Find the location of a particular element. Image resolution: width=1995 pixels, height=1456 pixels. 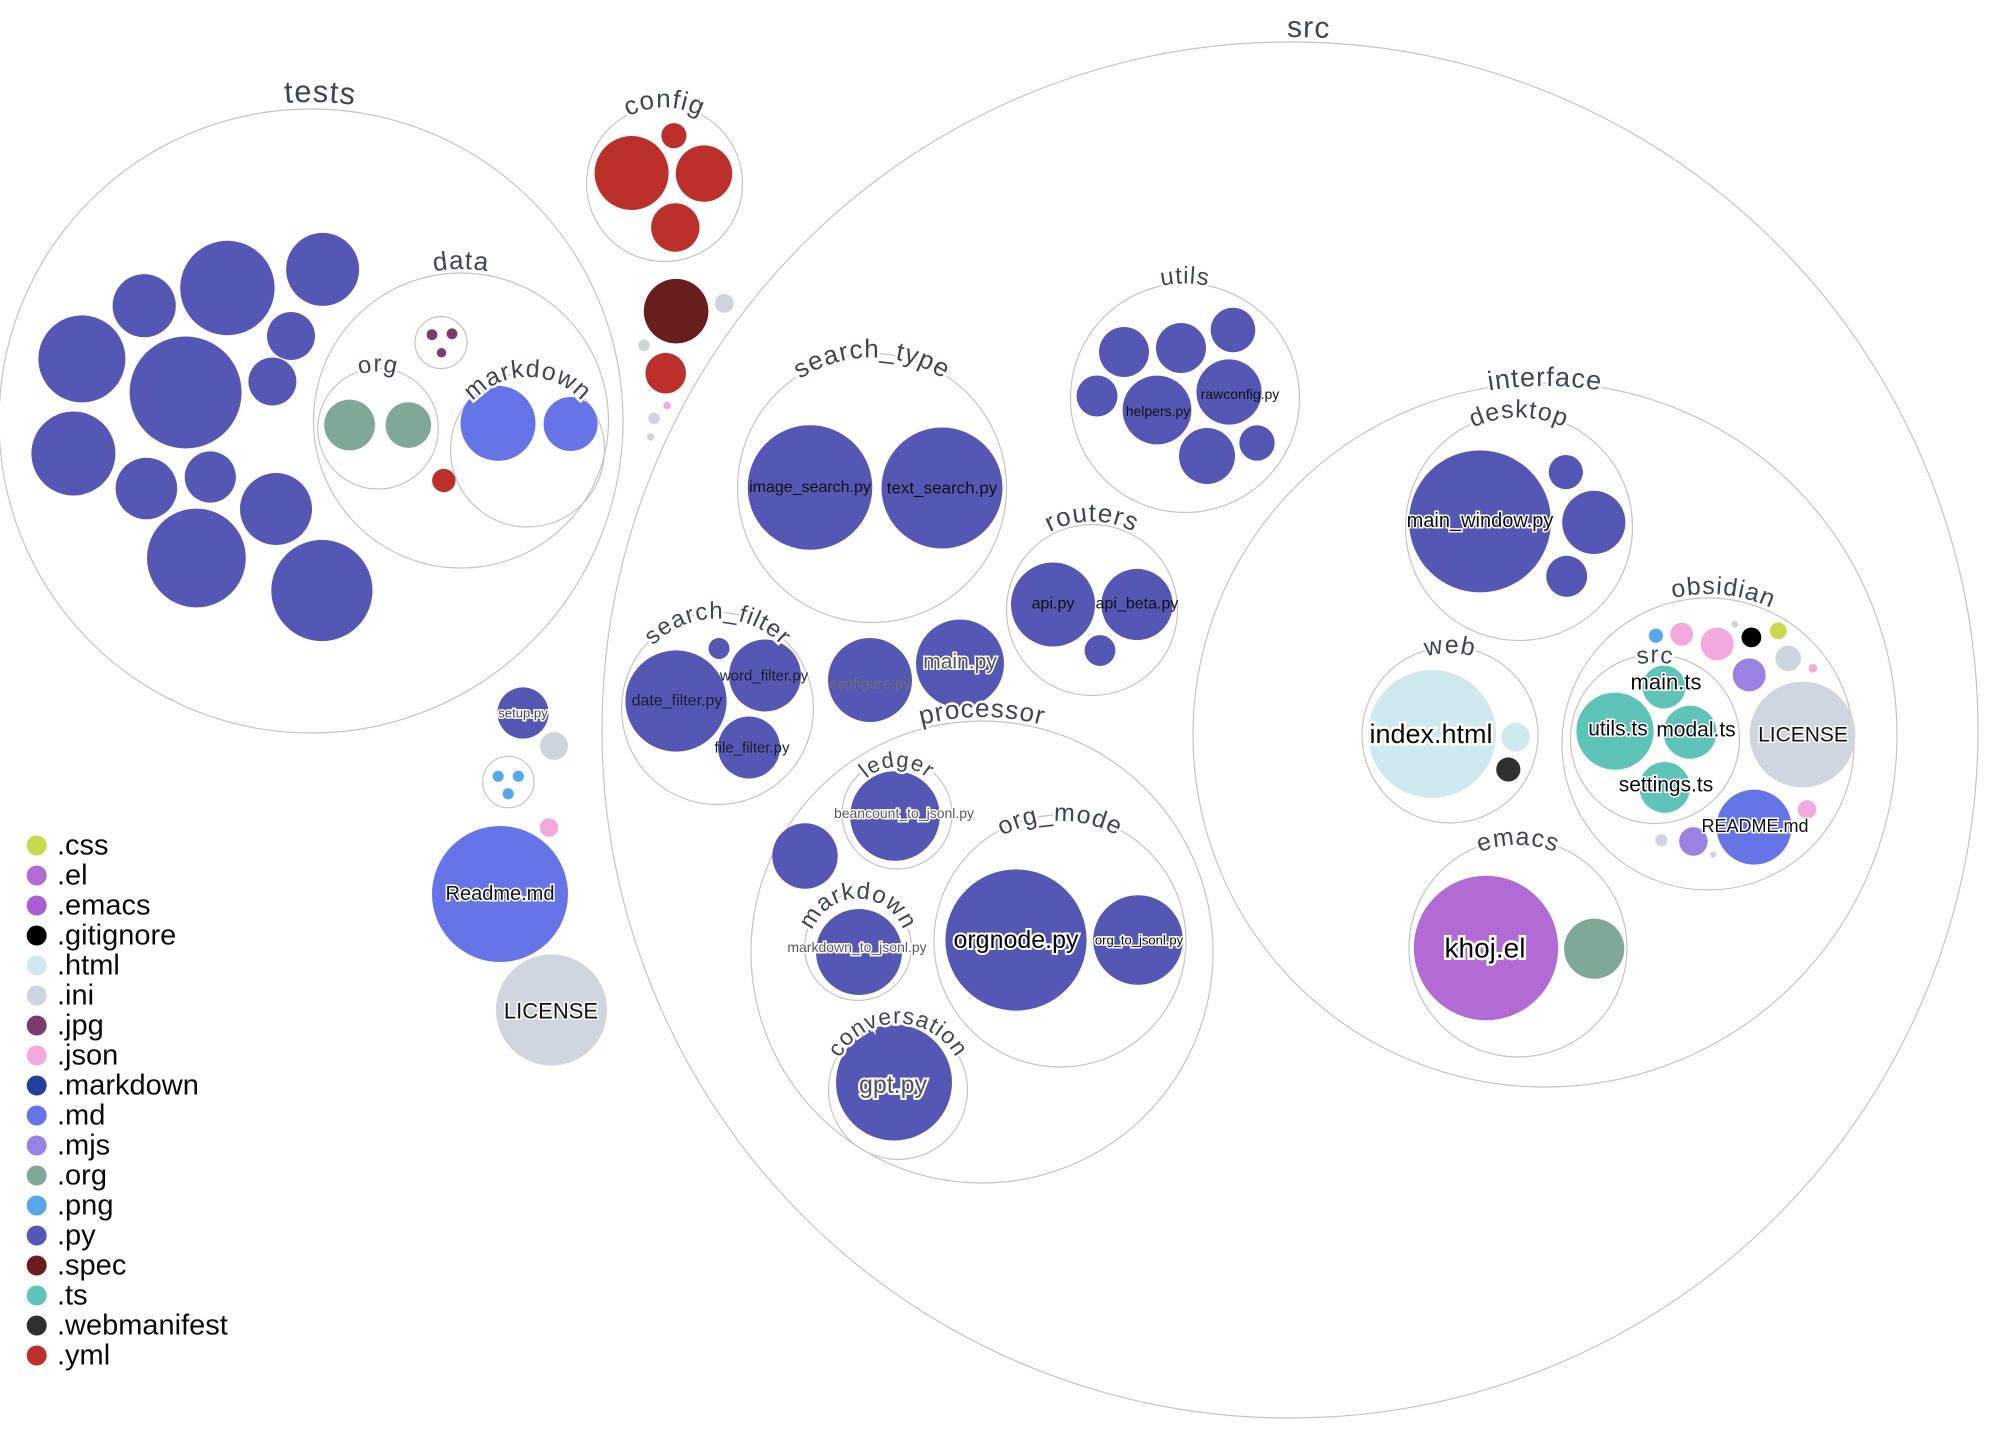

svg-text: .png is located at coordinates (85, 1206).